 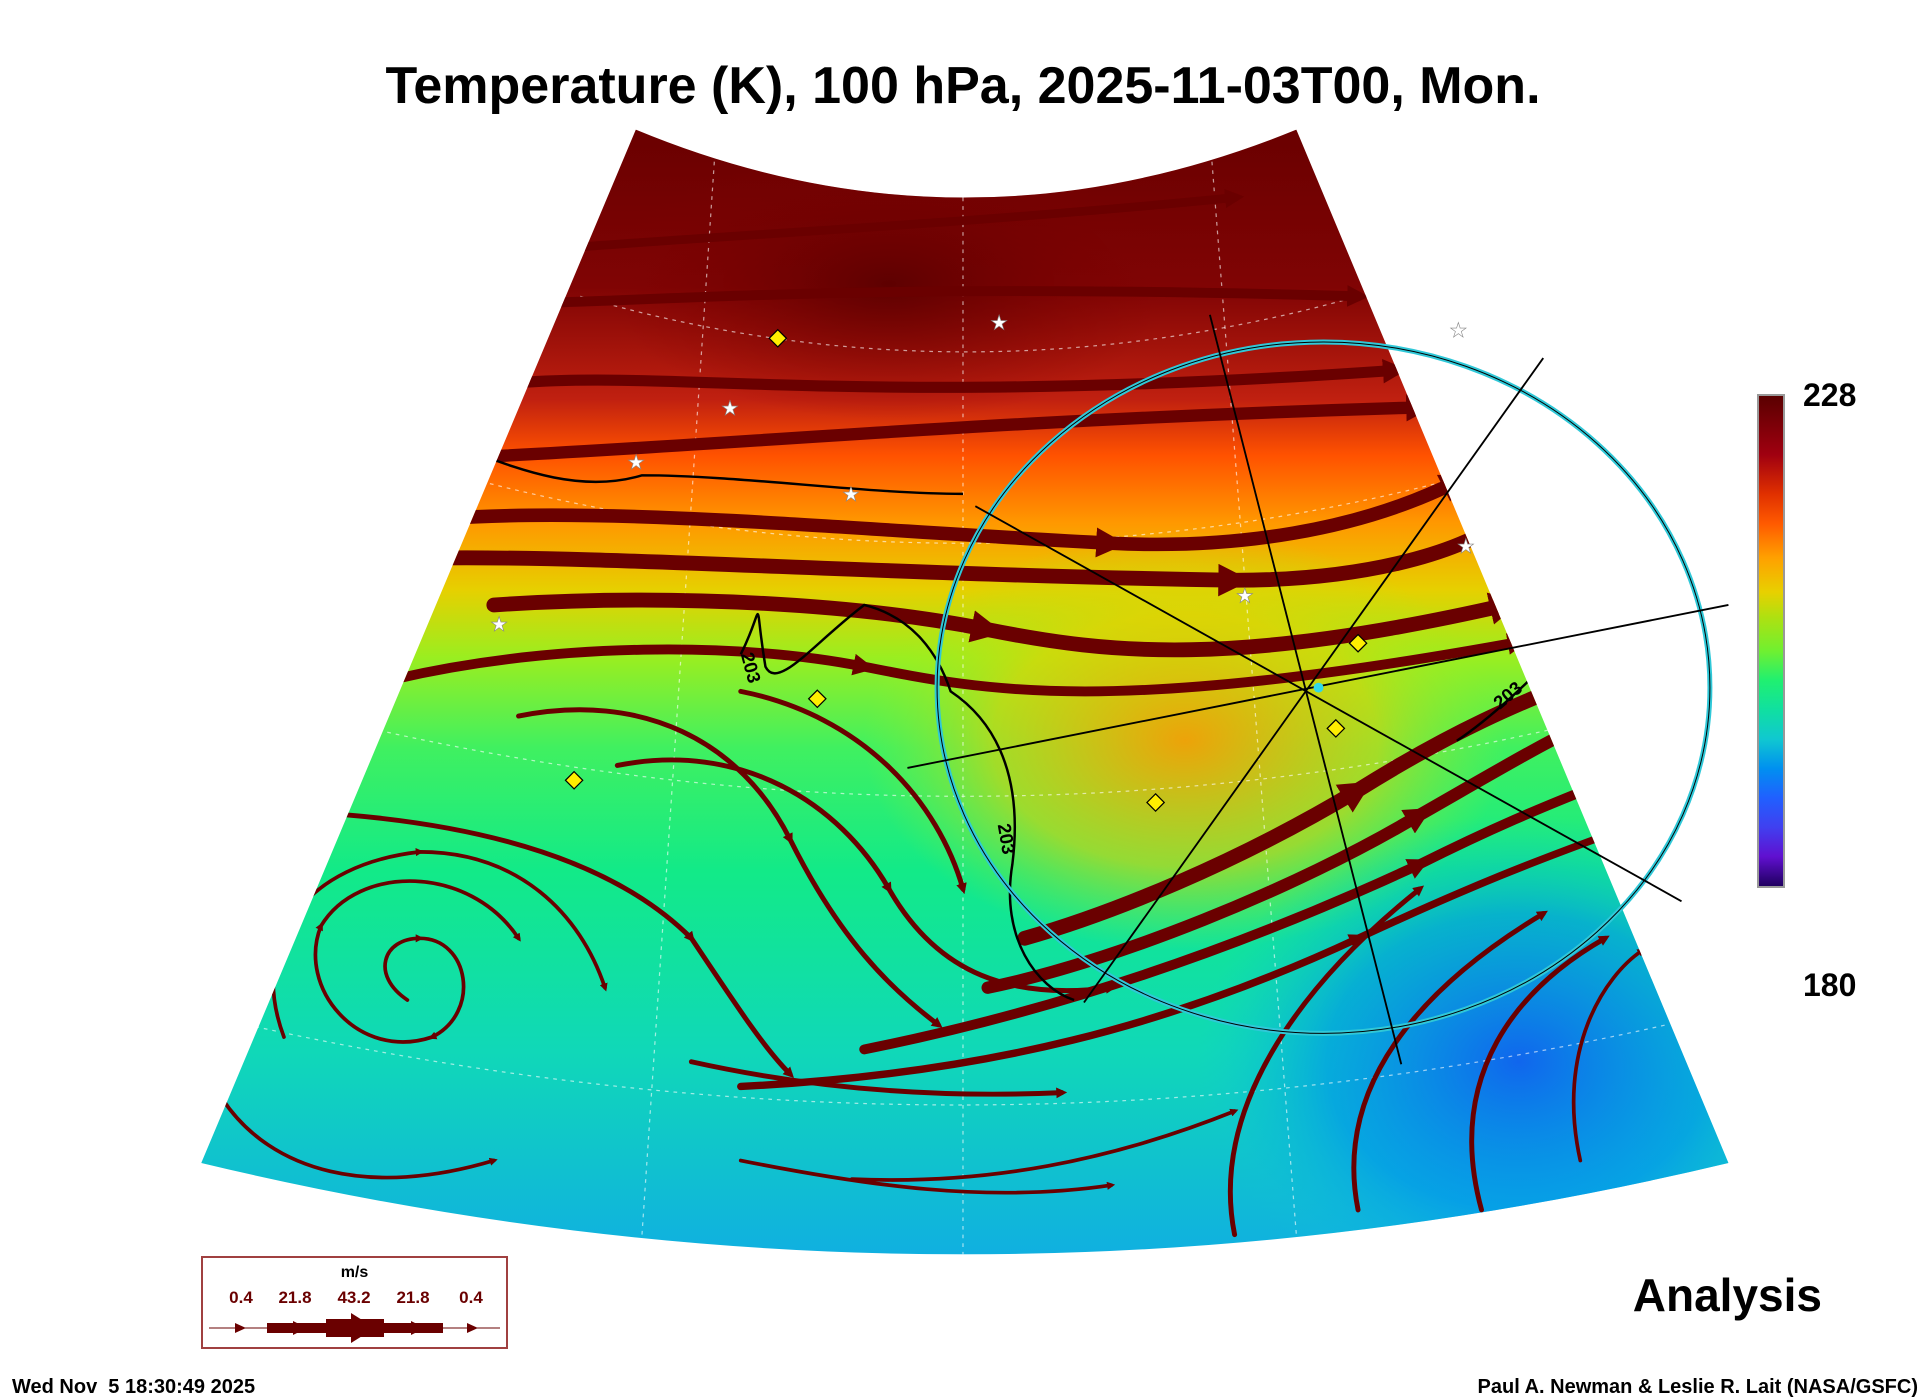 I want to click on analysis-label: Analysis, so click(x=1727, y=1295).